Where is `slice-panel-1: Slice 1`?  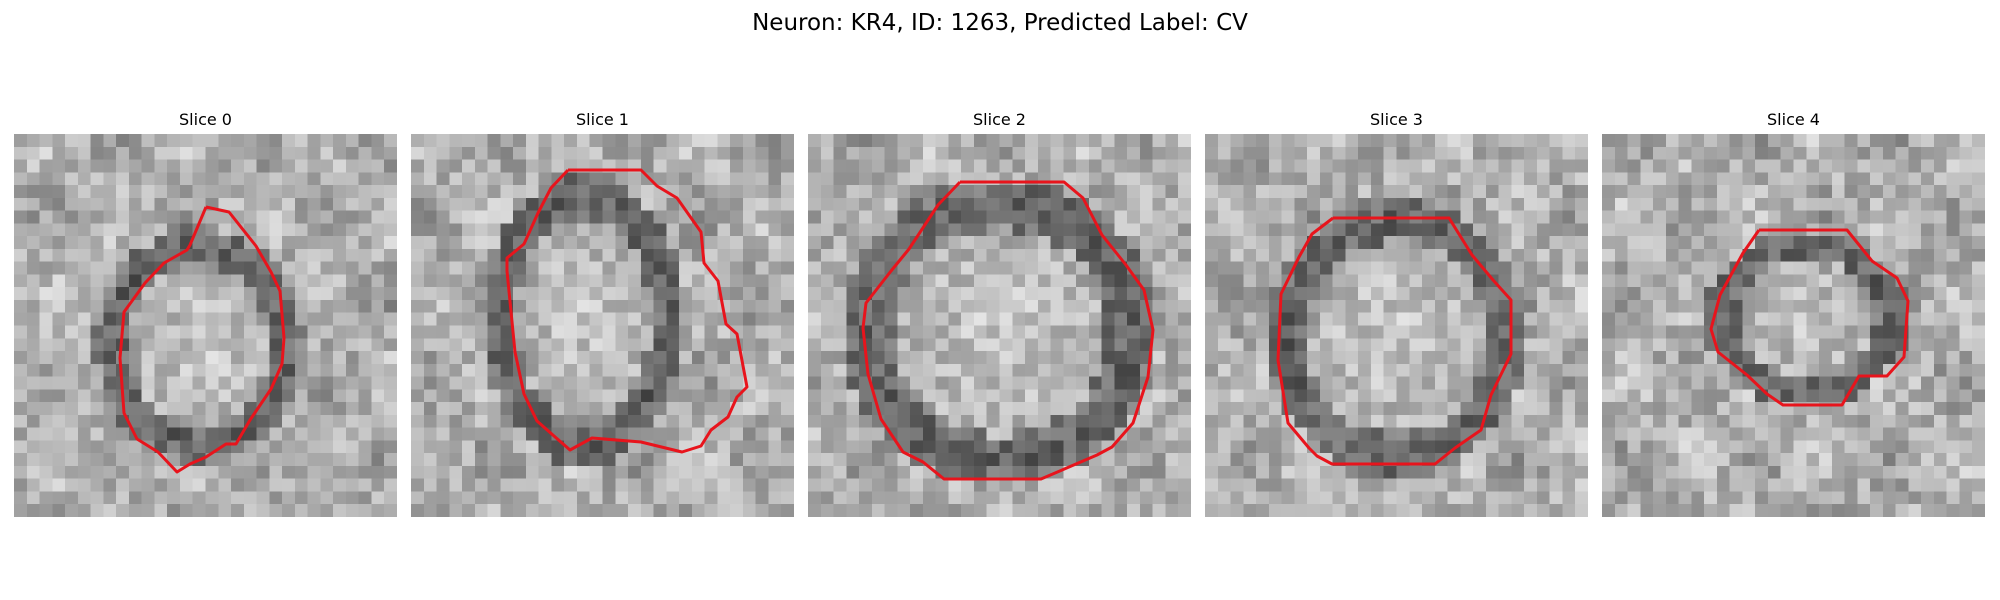
slice-panel-1: Slice 1 is located at coordinates (602, 312).